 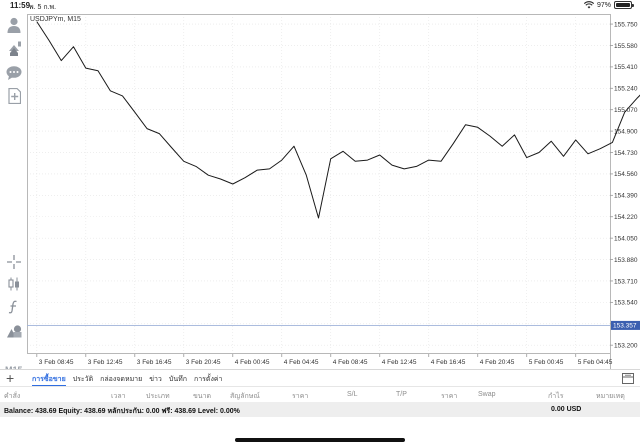 What do you see at coordinates (628, 378) in the screenshot?
I see `expand-panel-icon` at bounding box center [628, 378].